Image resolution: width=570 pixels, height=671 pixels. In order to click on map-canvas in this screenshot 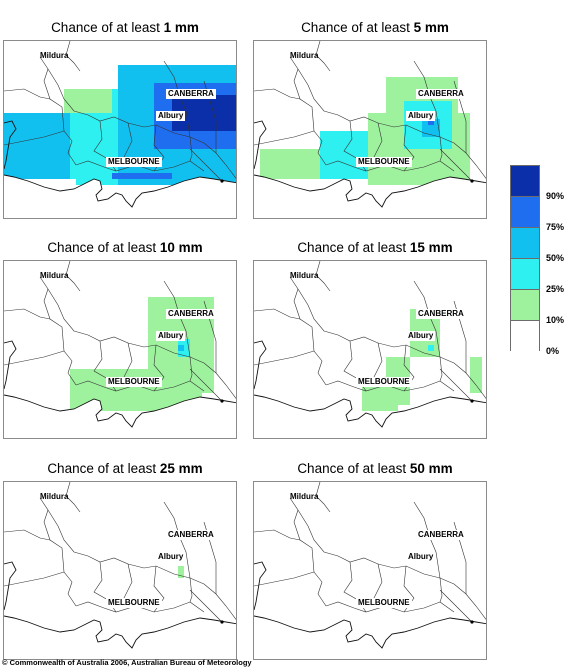, I will do `click(370, 349)`.